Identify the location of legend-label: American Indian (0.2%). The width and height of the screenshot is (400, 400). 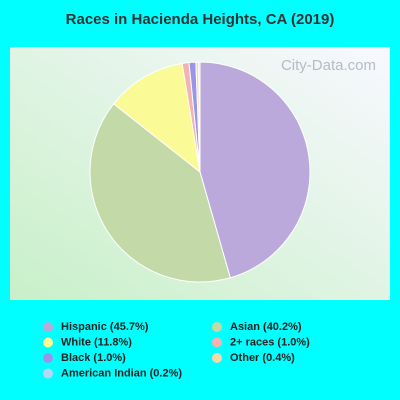
(121, 373).